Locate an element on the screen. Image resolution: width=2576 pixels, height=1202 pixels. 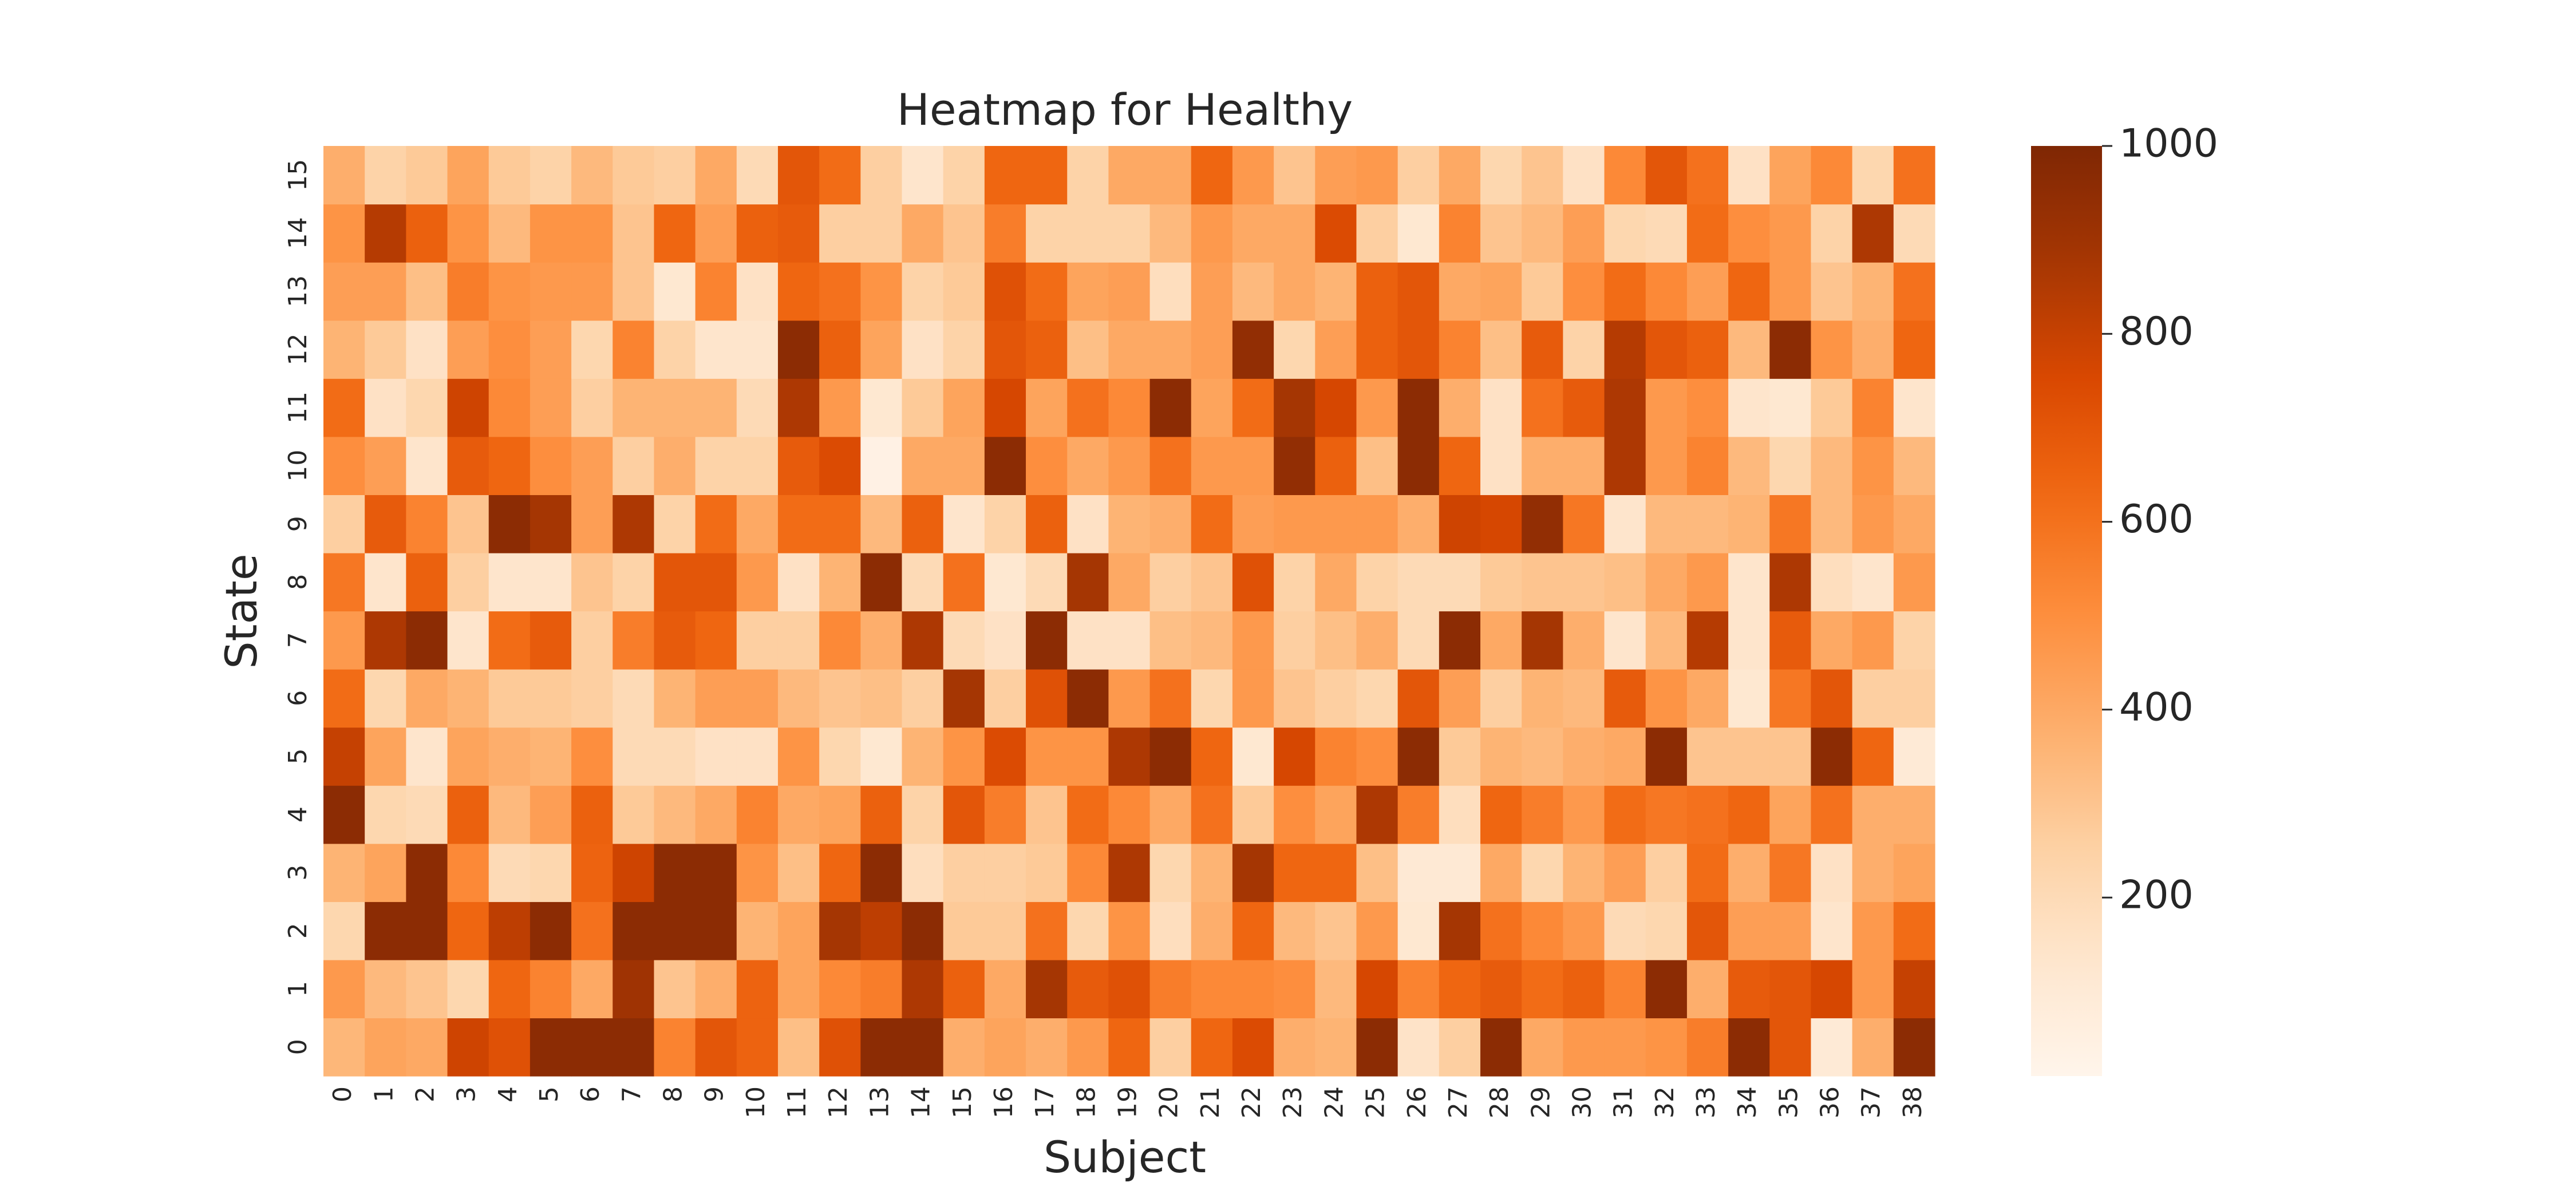
y-tick-label: 2 is located at coordinates (298, 931).